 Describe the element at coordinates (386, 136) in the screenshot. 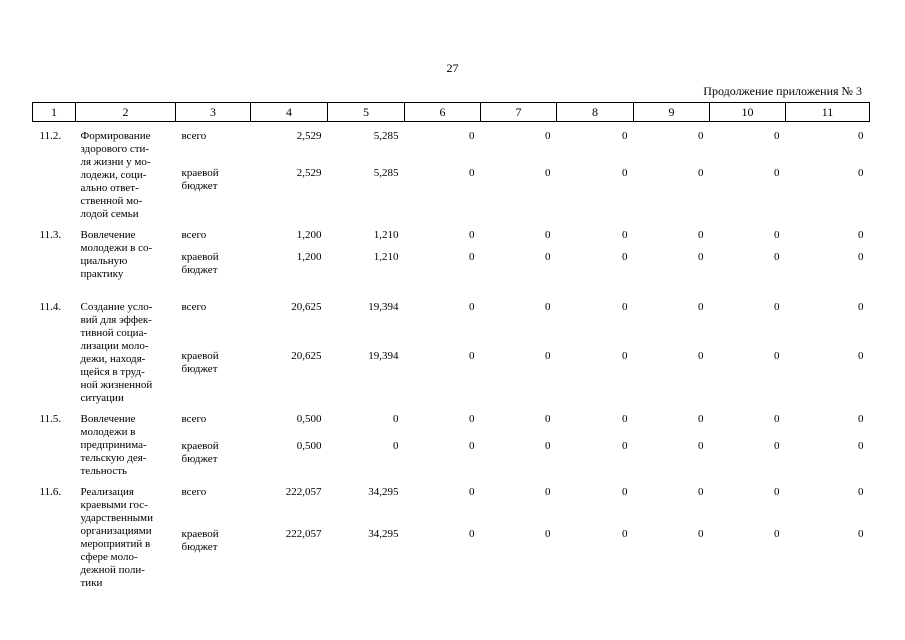

I see `value-cell: 5,285` at that location.